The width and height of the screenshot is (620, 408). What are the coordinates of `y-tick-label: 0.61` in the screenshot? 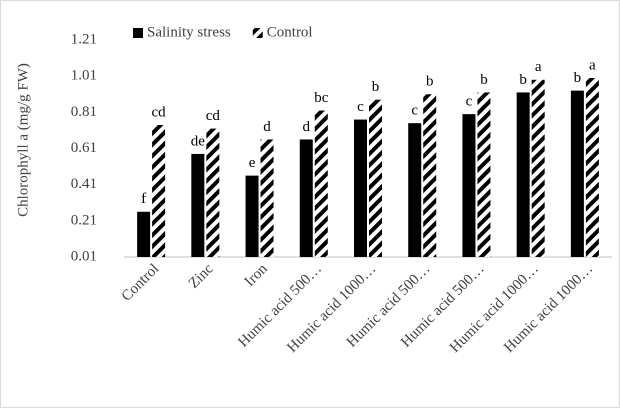 It's located at (84, 148).